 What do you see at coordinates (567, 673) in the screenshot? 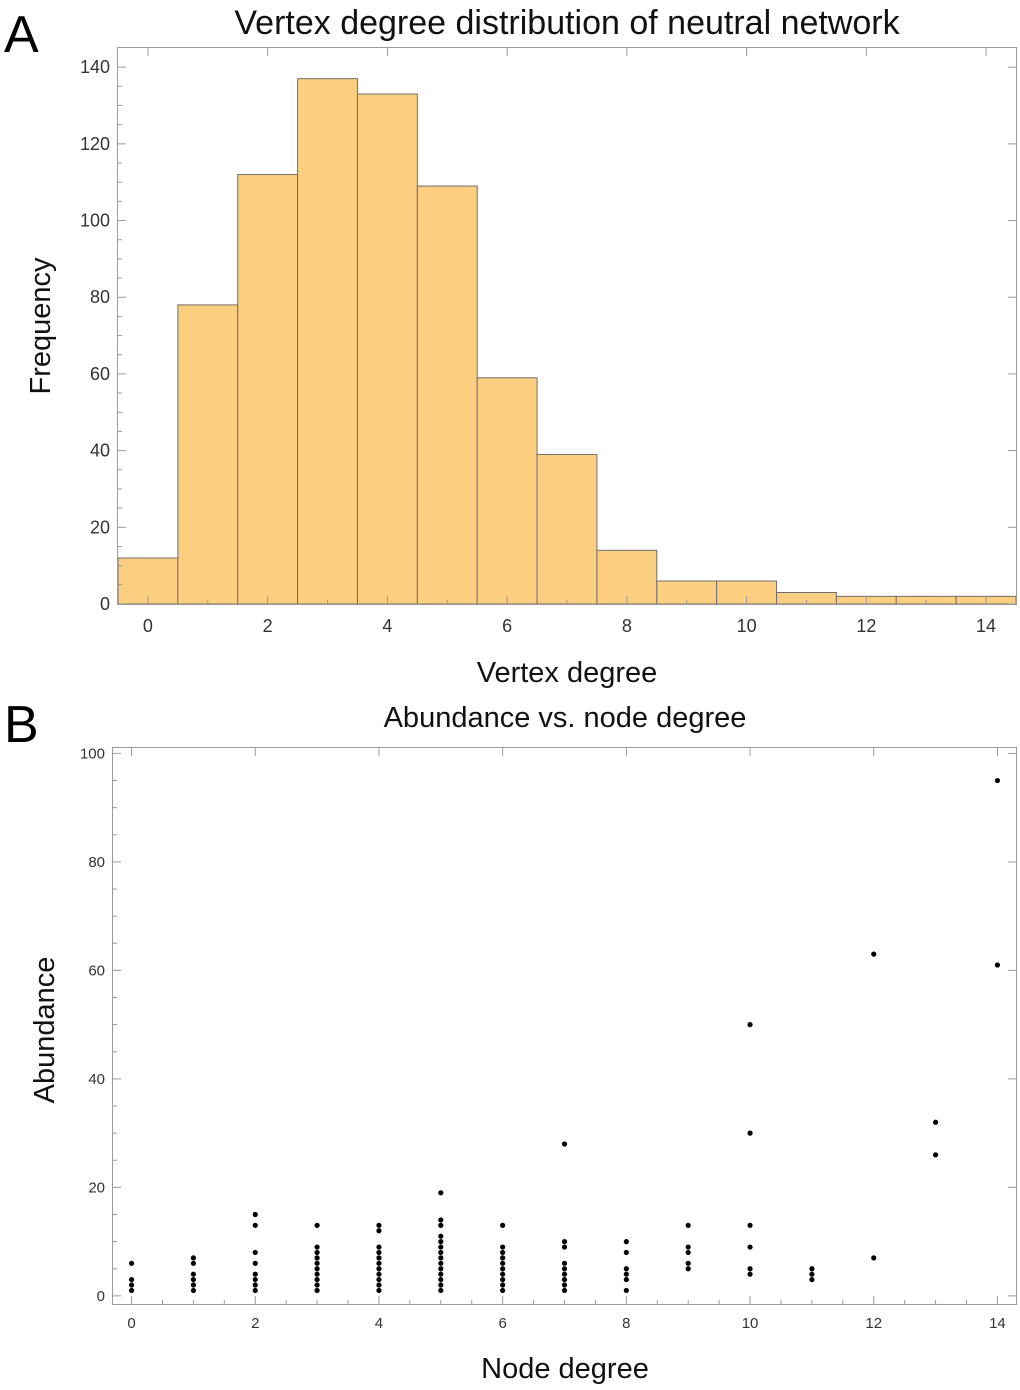
I see `chart-a-xlabel: Vertex degree` at bounding box center [567, 673].